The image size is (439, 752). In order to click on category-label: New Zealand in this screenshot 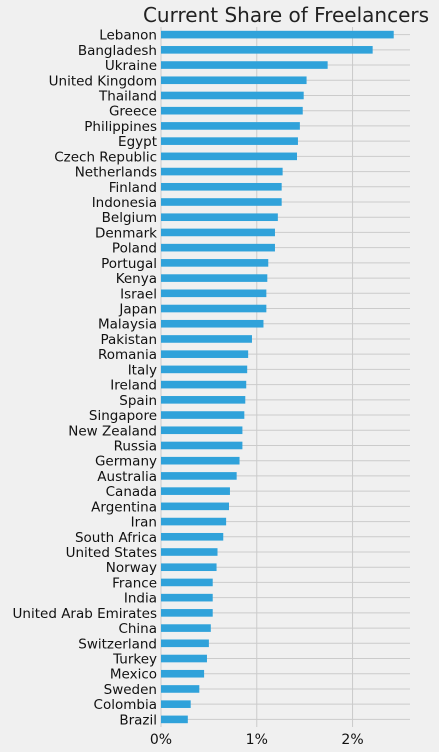, I will do `click(112, 431)`.